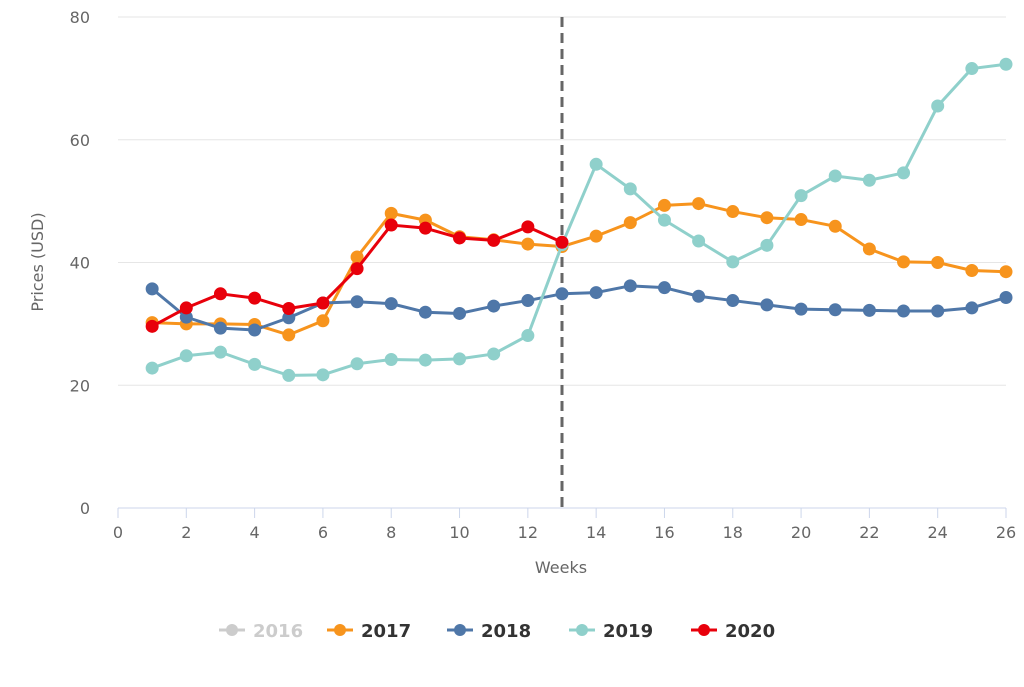 This screenshot has width=1024, height=687. What do you see at coordinates (733, 631) in the screenshot?
I see `legend-item-2020: 2020` at bounding box center [733, 631].